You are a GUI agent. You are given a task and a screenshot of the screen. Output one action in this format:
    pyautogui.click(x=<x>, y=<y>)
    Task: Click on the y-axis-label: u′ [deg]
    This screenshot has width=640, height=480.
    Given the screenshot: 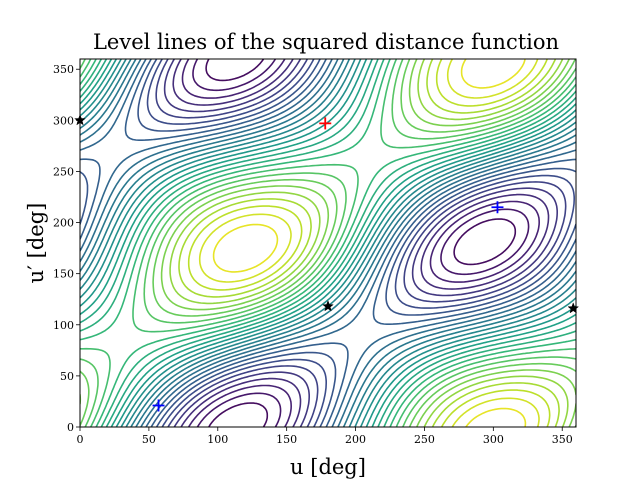 What is the action you would take?
    pyautogui.click(x=36, y=243)
    